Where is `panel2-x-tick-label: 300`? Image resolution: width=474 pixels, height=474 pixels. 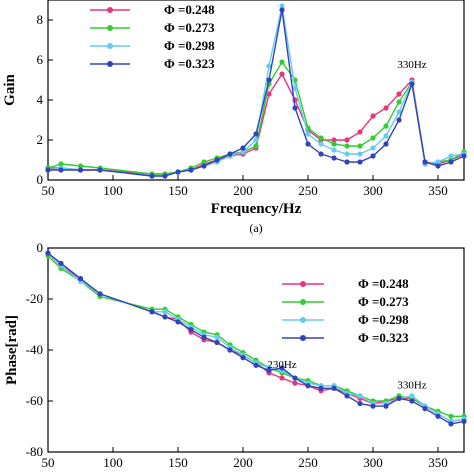 panel2-x-tick-label: 300 is located at coordinates (373, 462).